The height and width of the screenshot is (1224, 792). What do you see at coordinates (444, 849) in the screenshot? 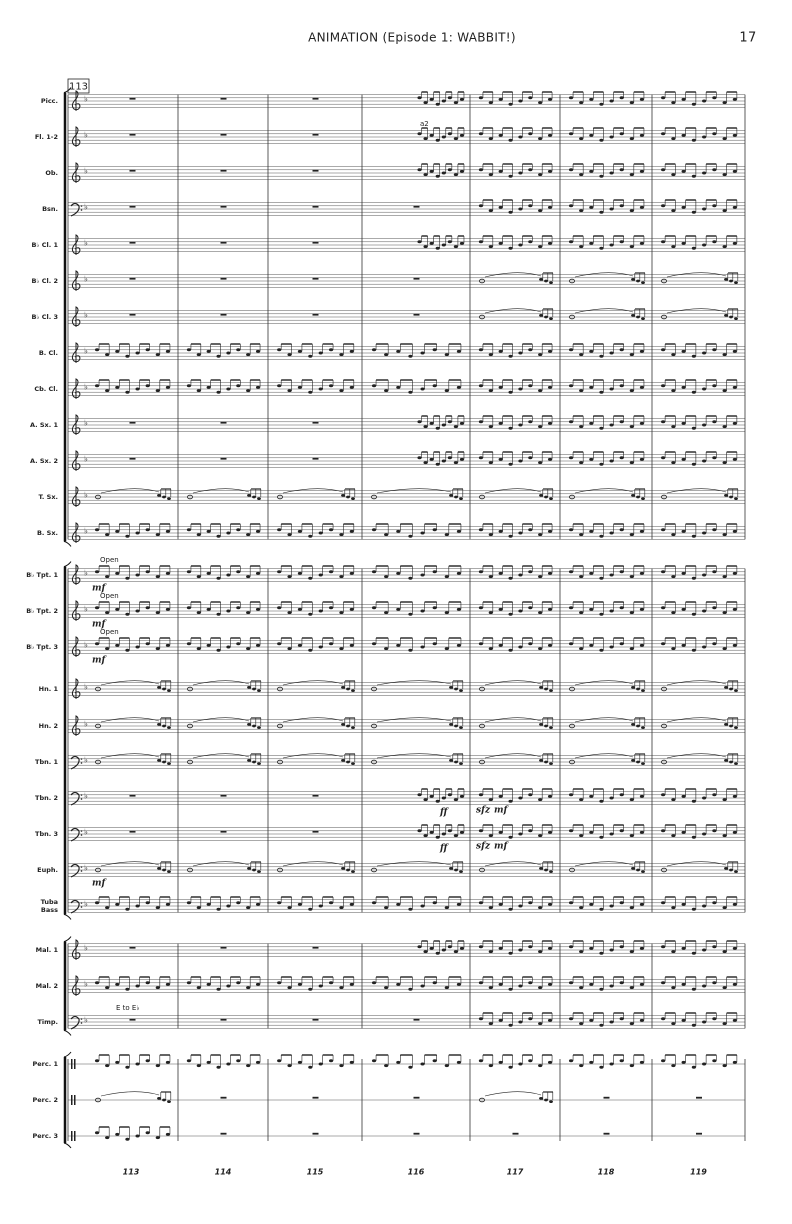
I see `marking: ff` at bounding box center [444, 849].